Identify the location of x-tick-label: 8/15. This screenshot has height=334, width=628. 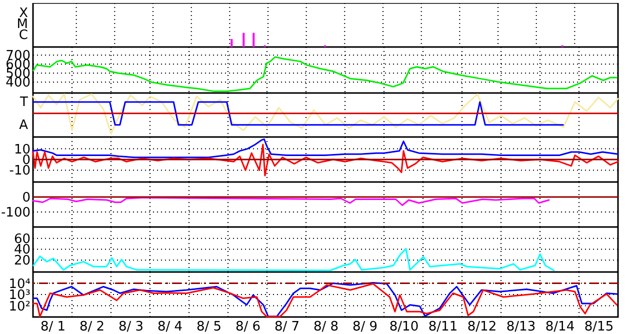
(599, 327).